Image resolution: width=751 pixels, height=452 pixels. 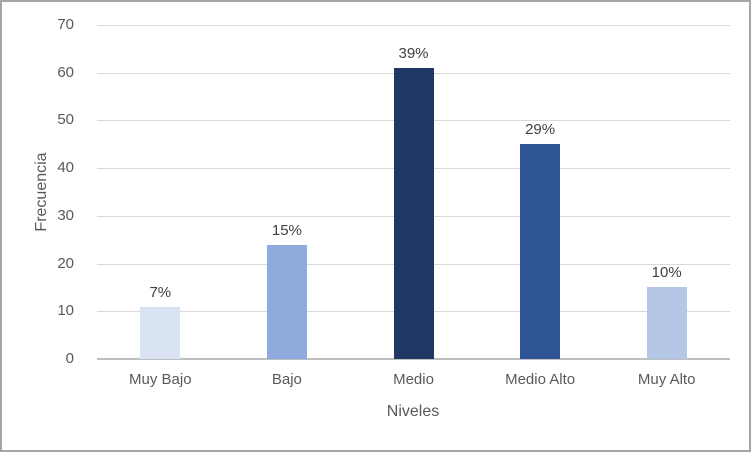 What do you see at coordinates (65, 120) in the screenshot?
I see `y-tick-label-50: 50` at bounding box center [65, 120].